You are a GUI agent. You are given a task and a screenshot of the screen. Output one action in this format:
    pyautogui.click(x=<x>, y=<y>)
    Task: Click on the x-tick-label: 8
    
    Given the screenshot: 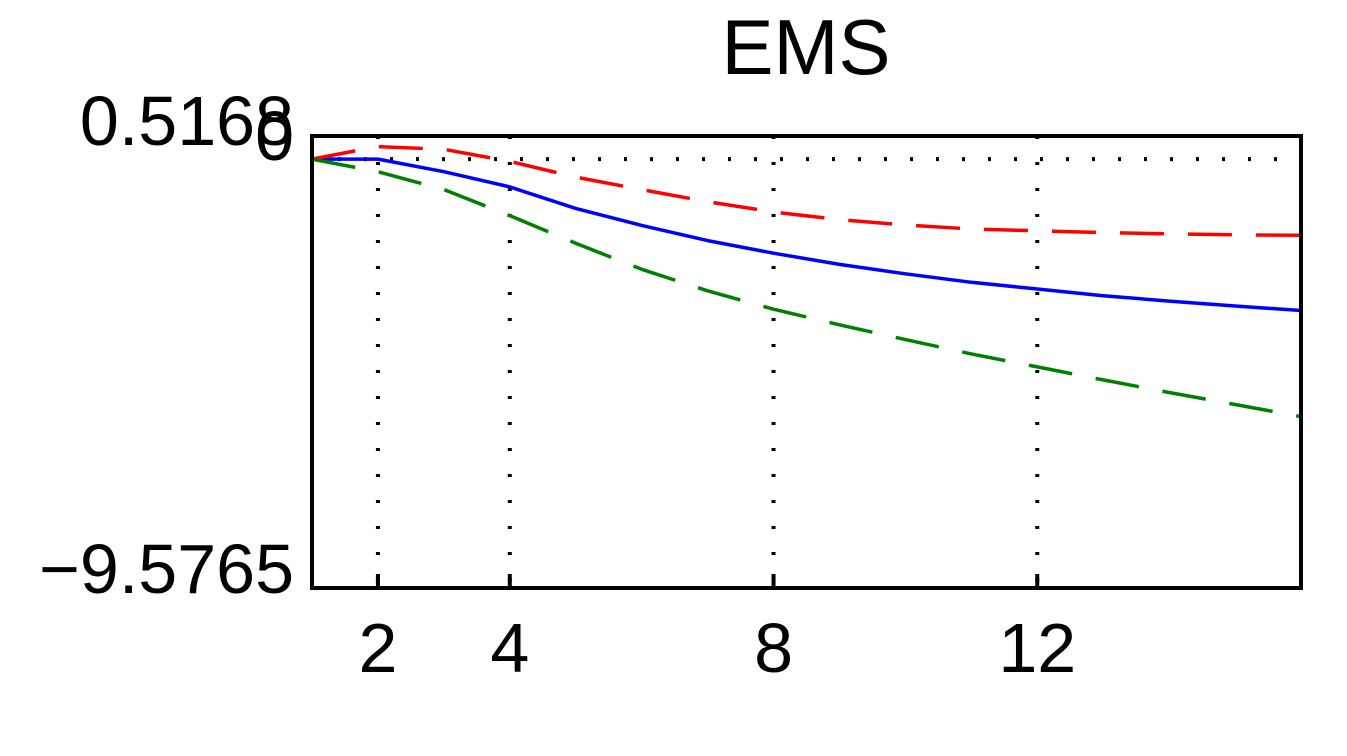 What is the action you would take?
    pyautogui.click(x=773, y=648)
    